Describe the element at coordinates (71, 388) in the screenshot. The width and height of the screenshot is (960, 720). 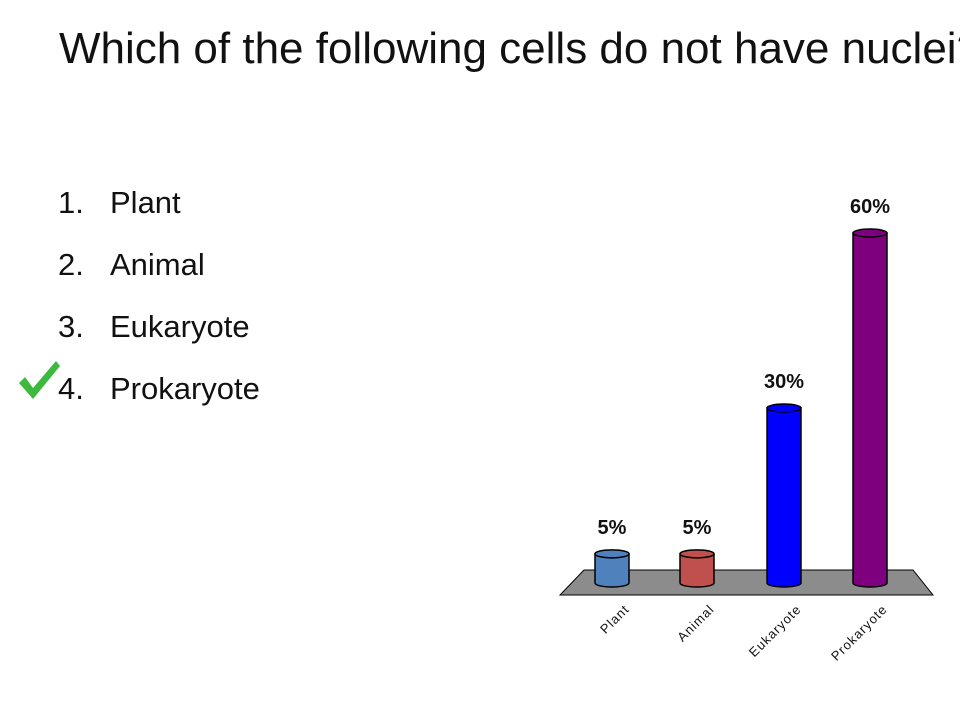
I see `answer-number: 4.` at that location.